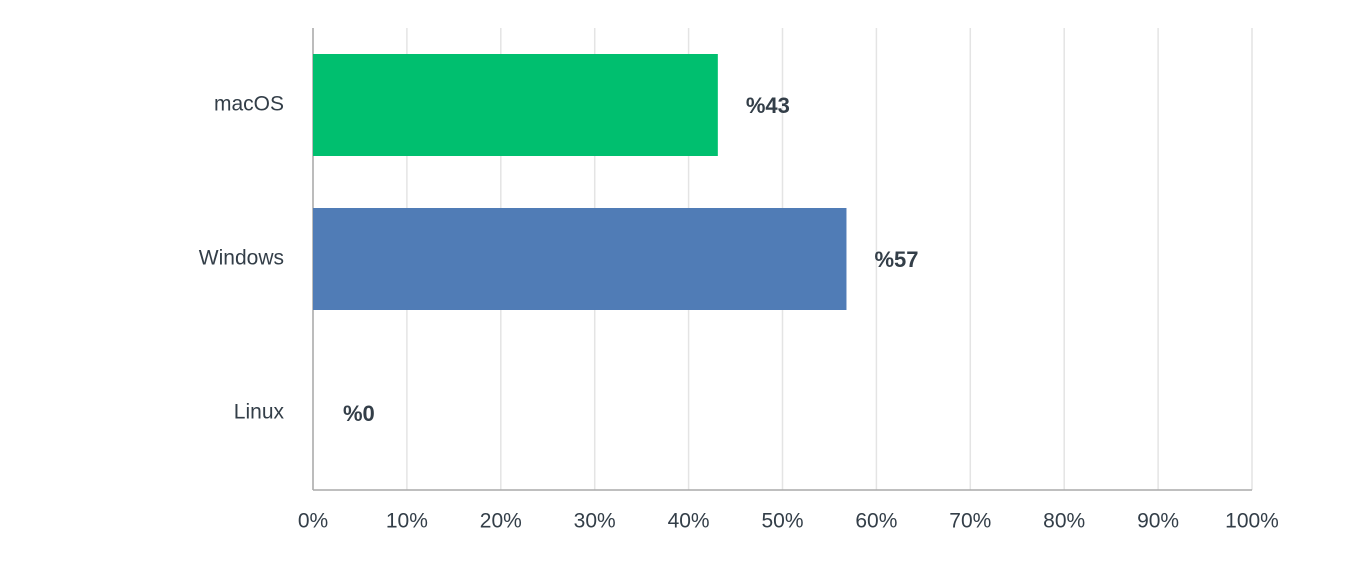 The height and width of the screenshot is (584, 1350). What do you see at coordinates (1158, 521) in the screenshot?
I see `x-tick-label: 90%` at bounding box center [1158, 521].